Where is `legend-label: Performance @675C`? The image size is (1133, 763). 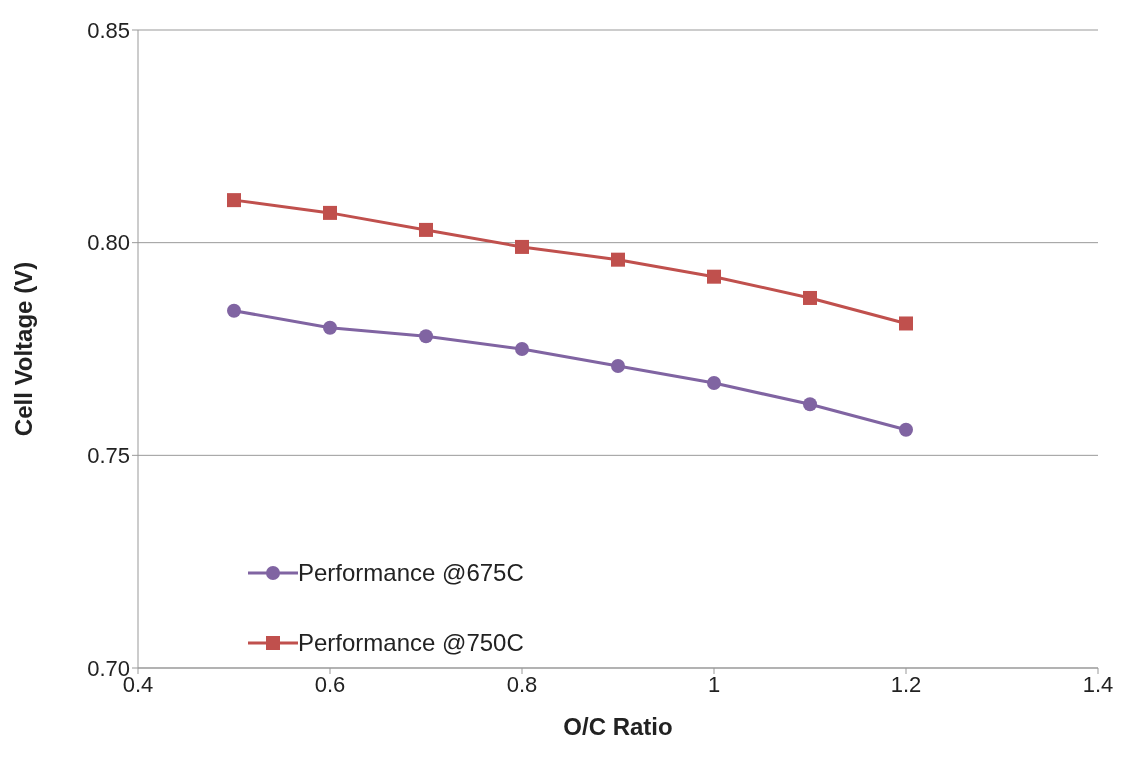
legend-label: Performance @675C is located at coordinates (411, 573).